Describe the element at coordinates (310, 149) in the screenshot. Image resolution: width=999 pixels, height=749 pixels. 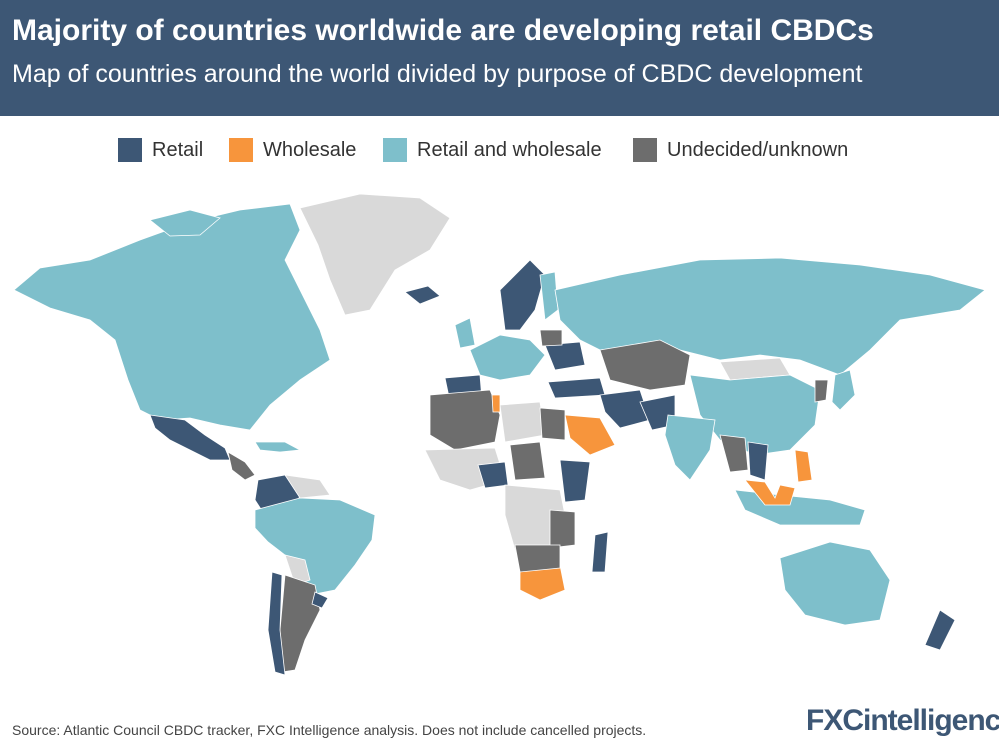
I see `legend-label-wholesale: Wholesale` at that location.